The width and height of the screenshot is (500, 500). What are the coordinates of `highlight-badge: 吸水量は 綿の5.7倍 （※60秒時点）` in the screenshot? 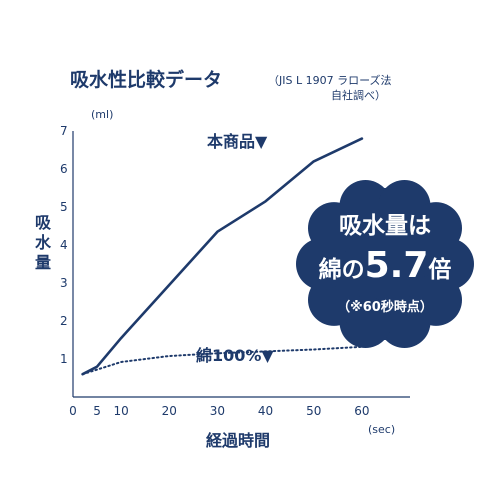 It's located at (385, 264).